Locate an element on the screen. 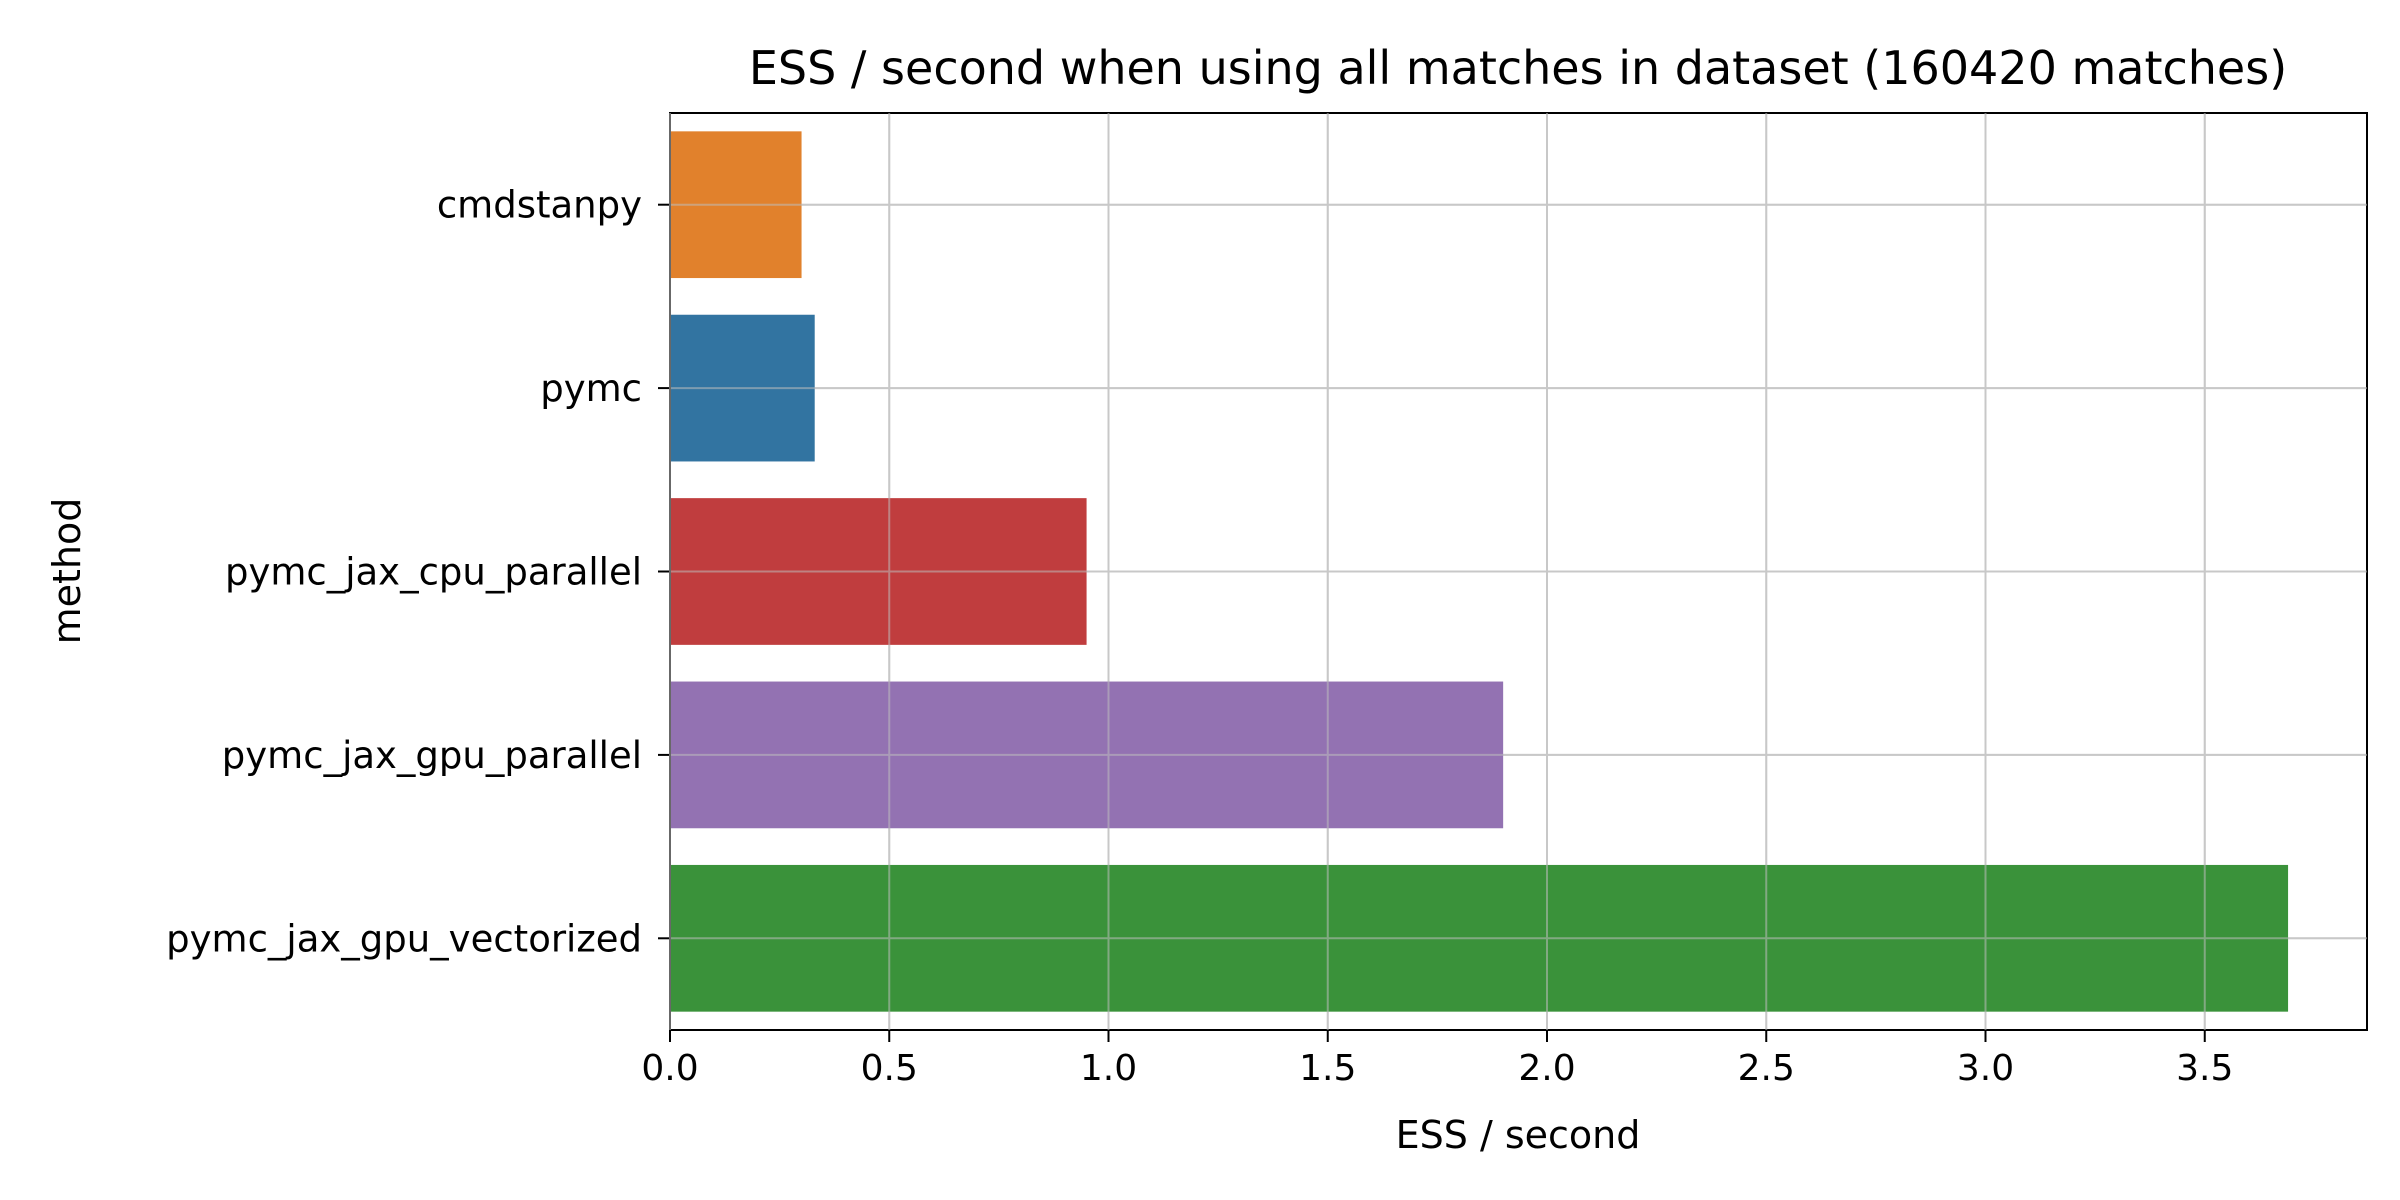  x-tick-label: 1.0 is located at coordinates (1108, 1068).